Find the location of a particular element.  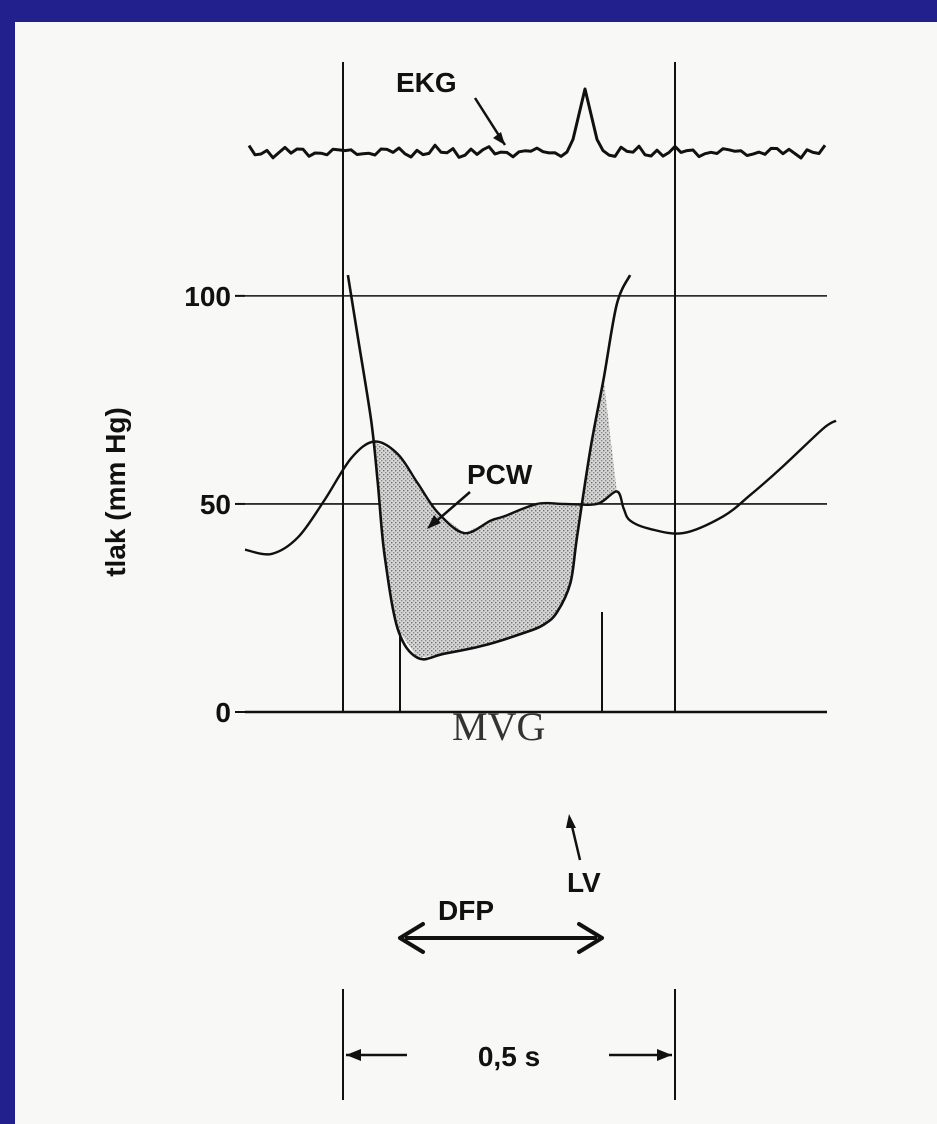

ekg-pointer-arrowhead is located at coordinates (499, 138).